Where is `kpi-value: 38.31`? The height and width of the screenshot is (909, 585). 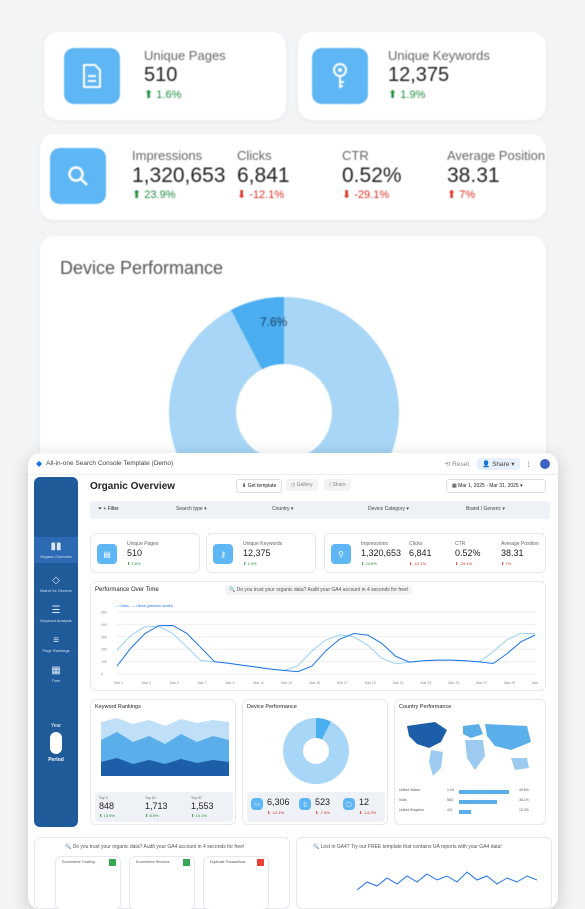
kpi-value: 38.31 is located at coordinates (512, 553).